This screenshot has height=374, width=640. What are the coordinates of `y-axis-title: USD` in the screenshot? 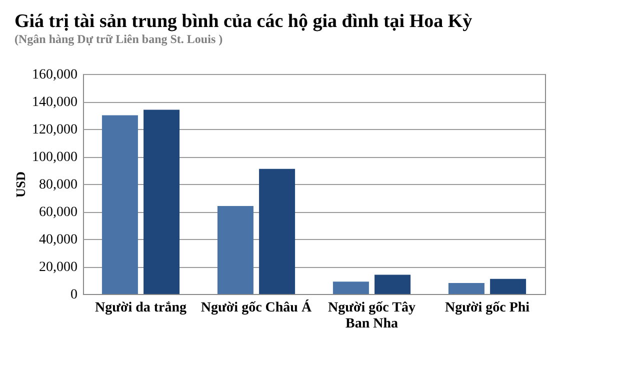 It's located at (20, 184).